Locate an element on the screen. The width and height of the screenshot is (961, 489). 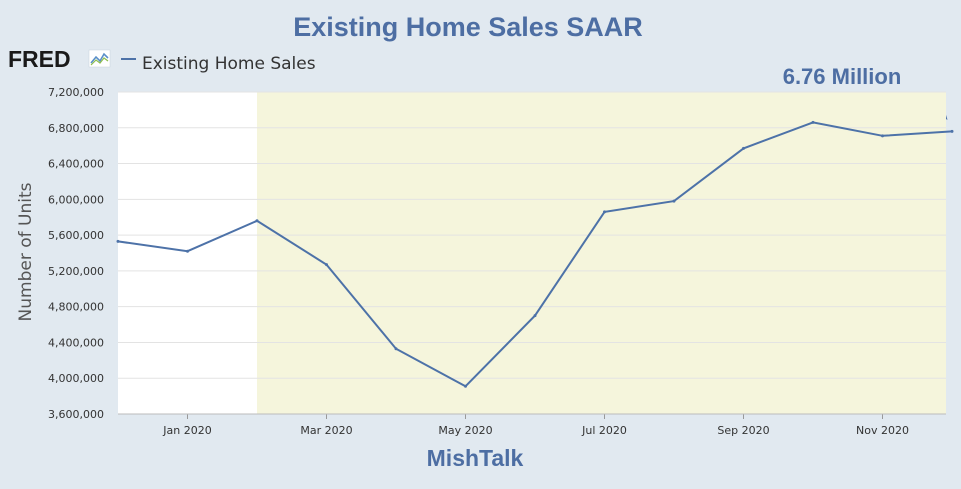
x-tick-label: Jul 2020 is located at coordinates (604, 430).